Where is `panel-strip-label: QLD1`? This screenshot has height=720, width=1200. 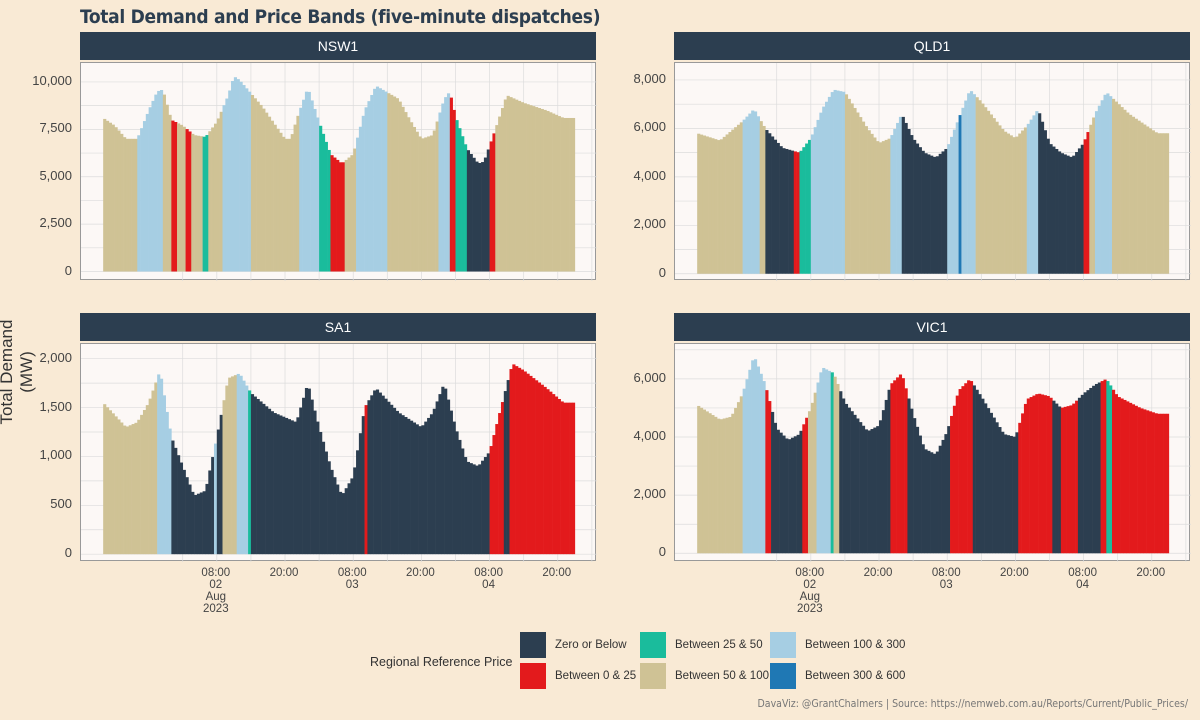 panel-strip-label: QLD1 is located at coordinates (932, 46).